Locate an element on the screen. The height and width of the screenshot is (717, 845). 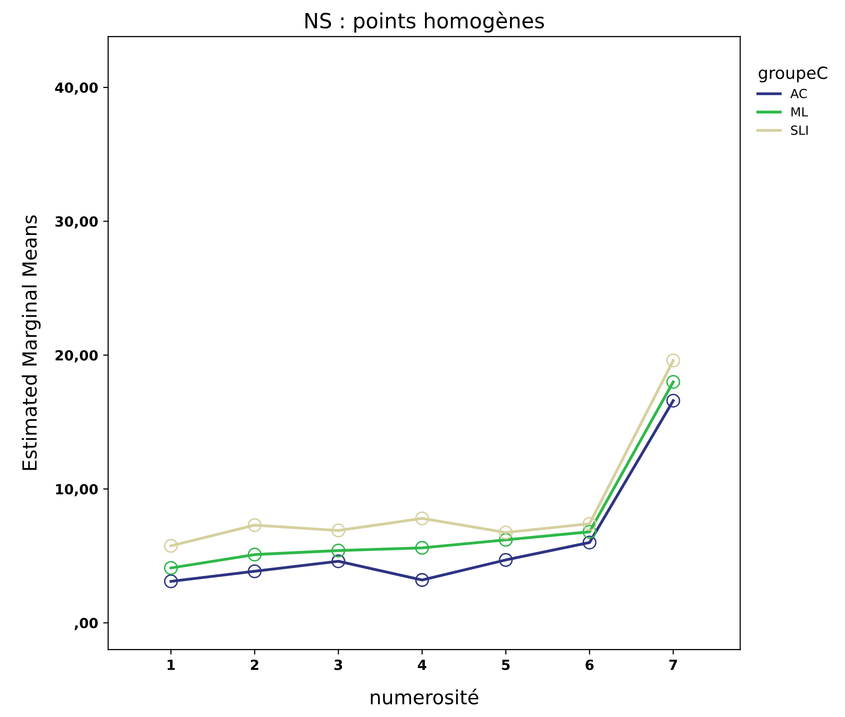
x-tick-label: 4 is located at coordinates (422, 665).